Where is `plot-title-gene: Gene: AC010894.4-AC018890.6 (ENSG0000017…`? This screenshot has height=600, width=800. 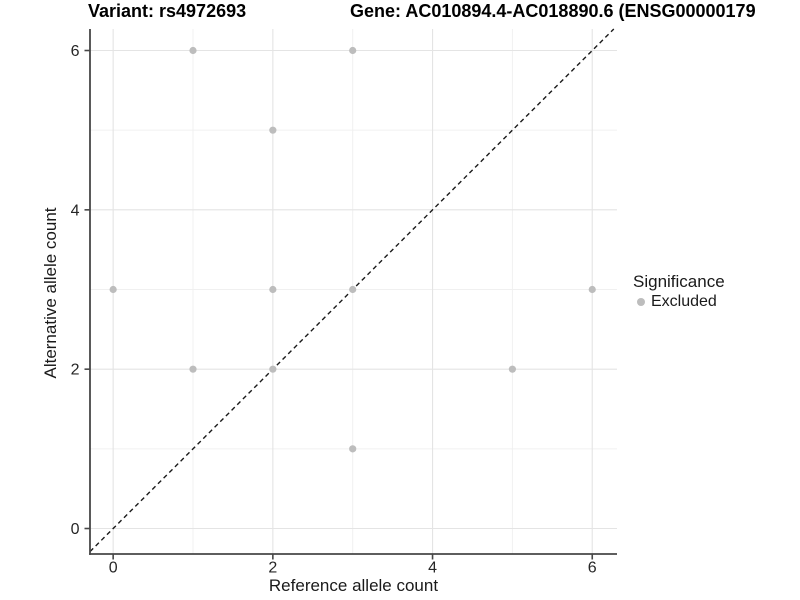
plot-title-gene: Gene: AC010894.4-AC018890.6 (ENSG0000017… is located at coordinates (553, 11).